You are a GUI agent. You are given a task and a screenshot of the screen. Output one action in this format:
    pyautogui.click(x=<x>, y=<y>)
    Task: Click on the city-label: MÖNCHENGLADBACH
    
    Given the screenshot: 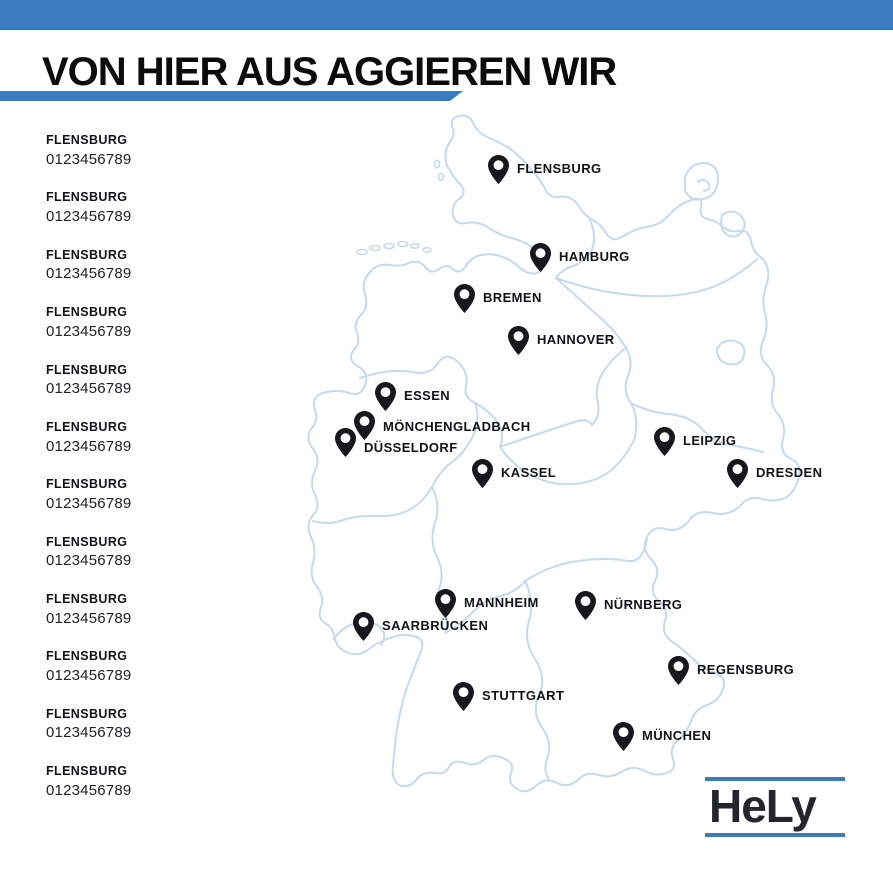 What is the action you would take?
    pyautogui.click(x=457, y=426)
    